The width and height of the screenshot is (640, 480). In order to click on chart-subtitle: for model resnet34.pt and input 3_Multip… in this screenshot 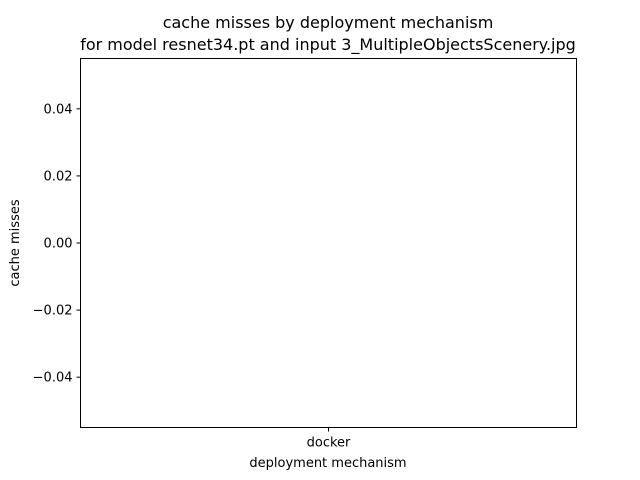, I will do `click(328, 45)`.